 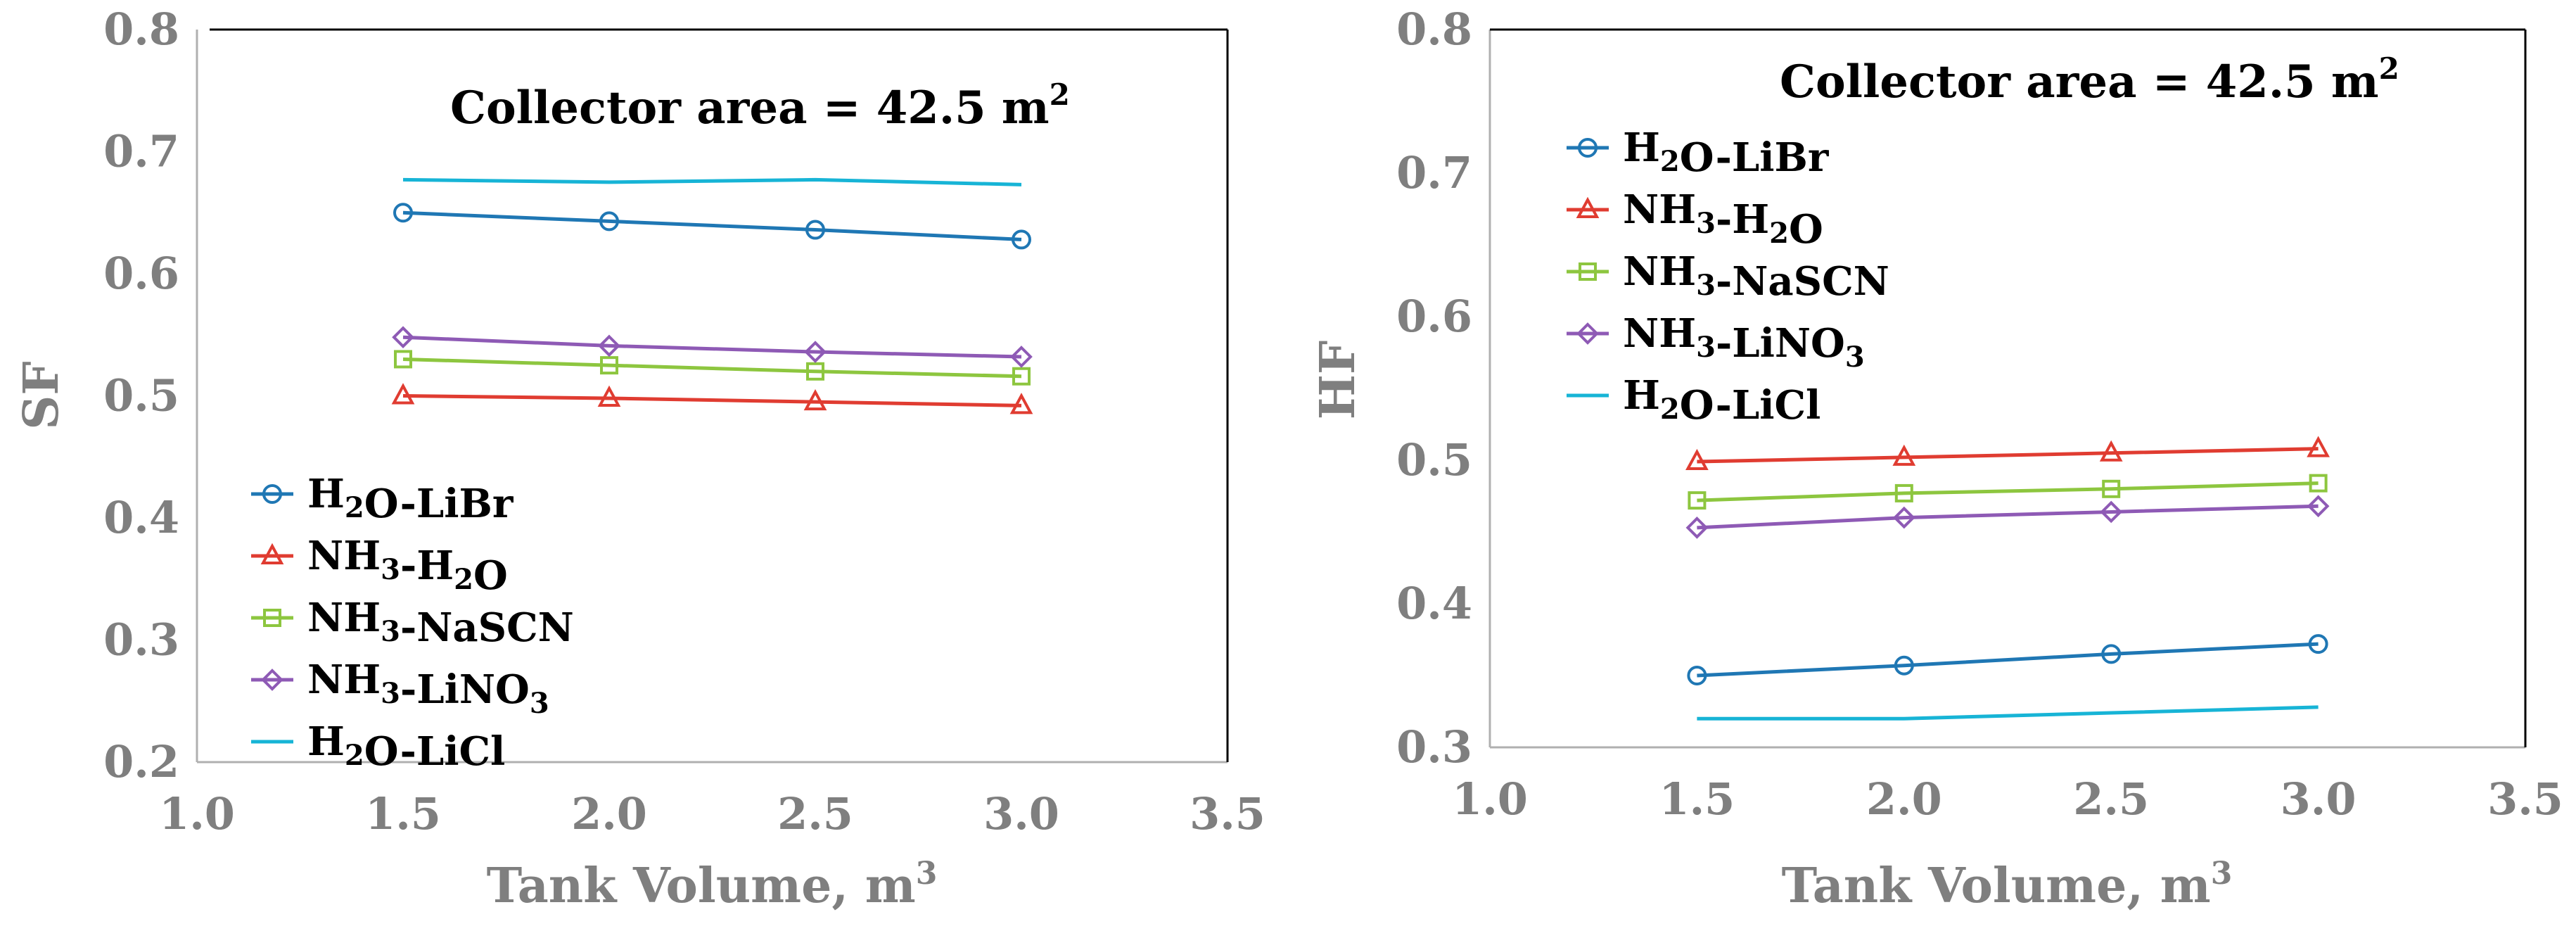 What do you see at coordinates (141, 761) in the screenshot?
I see `y-tick-label: 0.2` at bounding box center [141, 761].